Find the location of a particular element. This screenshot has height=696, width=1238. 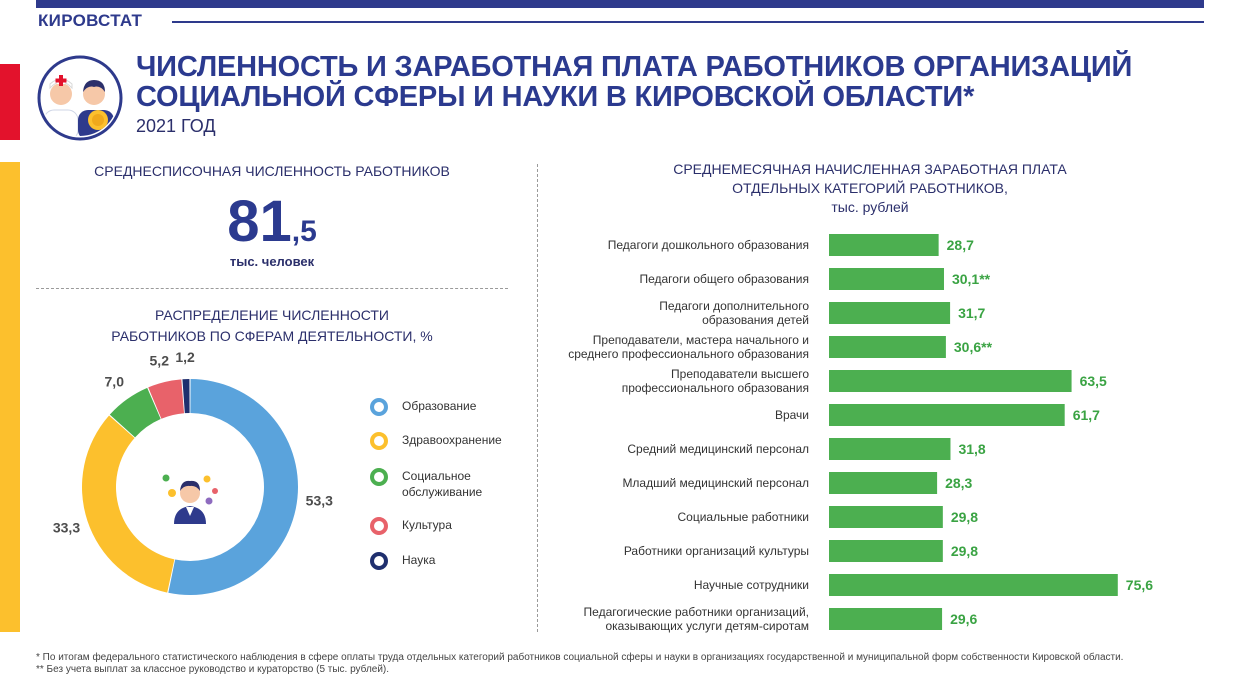

salary-value-label: 30,1** is located at coordinates (971, 279).